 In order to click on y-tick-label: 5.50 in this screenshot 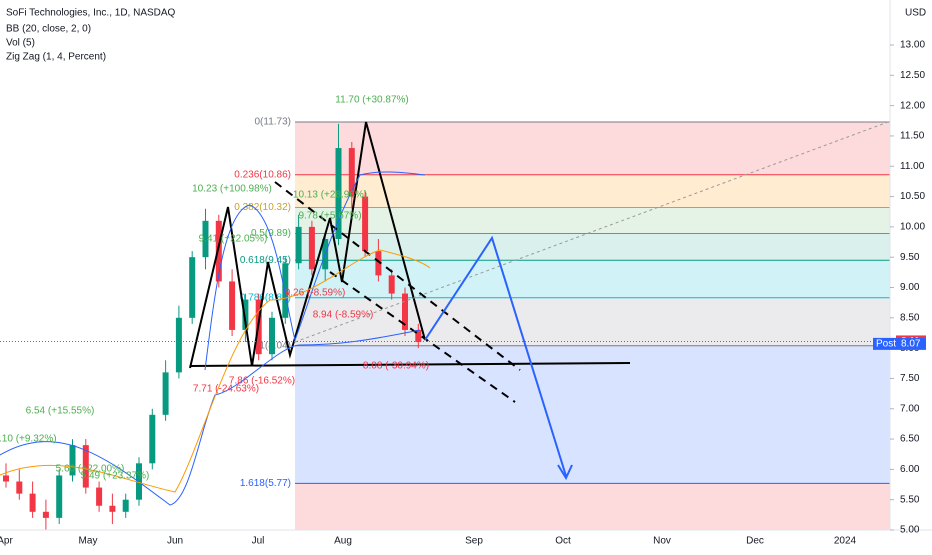, I will do `click(910, 499)`.